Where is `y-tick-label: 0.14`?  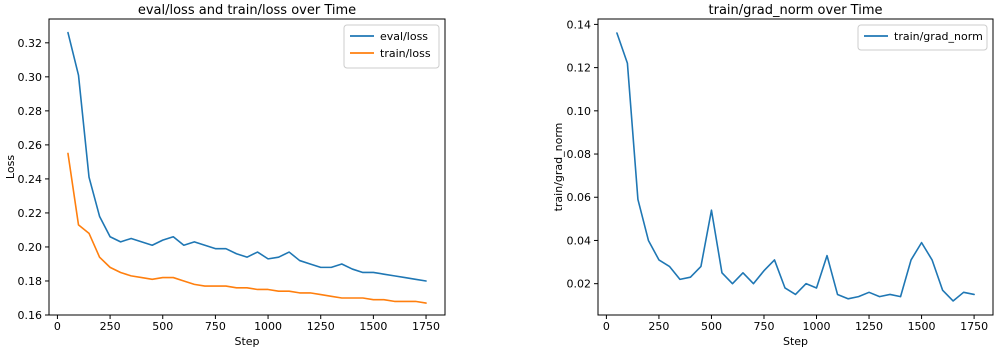 y-tick-label: 0.14 is located at coordinates (579, 24).